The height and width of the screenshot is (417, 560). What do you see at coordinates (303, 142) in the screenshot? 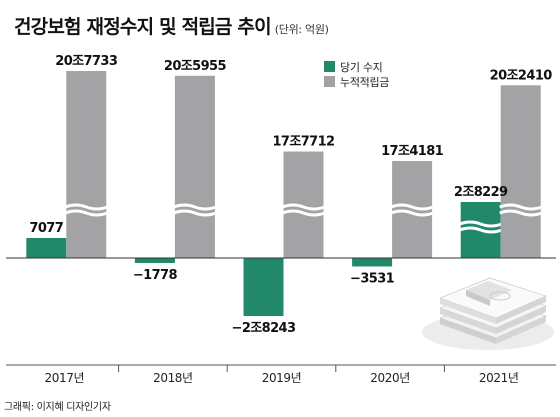
I see `reserve-value-label: 17조7712` at bounding box center [303, 142].